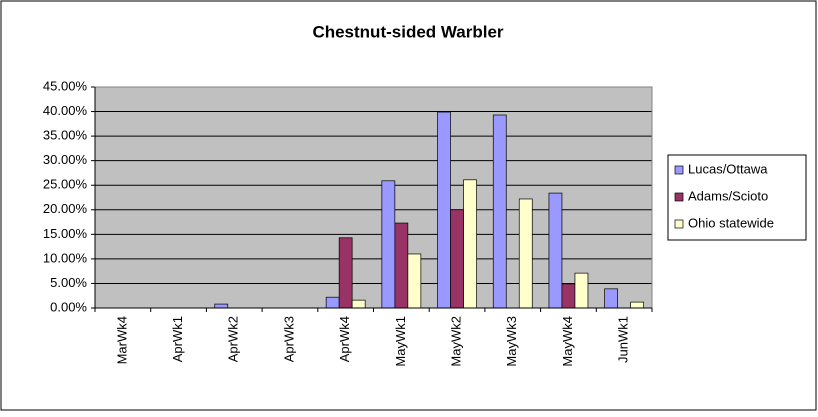 This screenshot has height=417, width=818. What do you see at coordinates (65, 85) in the screenshot?
I see `y-tick-label: 45.00%` at bounding box center [65, 85].